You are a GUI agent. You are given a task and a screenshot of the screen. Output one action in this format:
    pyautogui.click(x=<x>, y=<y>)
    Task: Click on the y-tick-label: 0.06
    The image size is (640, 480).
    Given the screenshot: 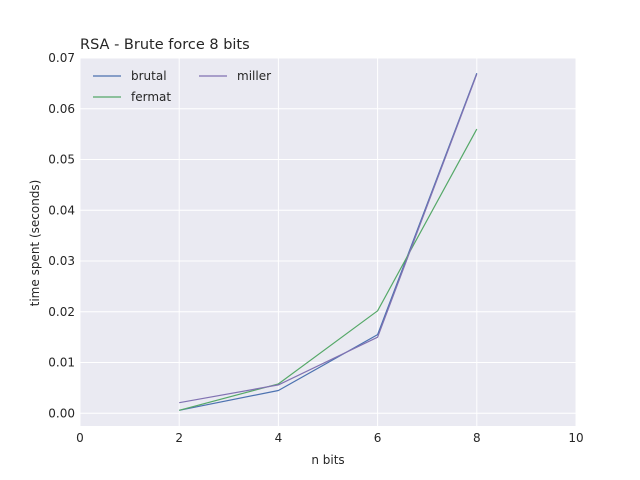 What is the action you would take?
    pyautogui.click(x=61, y=109)
    